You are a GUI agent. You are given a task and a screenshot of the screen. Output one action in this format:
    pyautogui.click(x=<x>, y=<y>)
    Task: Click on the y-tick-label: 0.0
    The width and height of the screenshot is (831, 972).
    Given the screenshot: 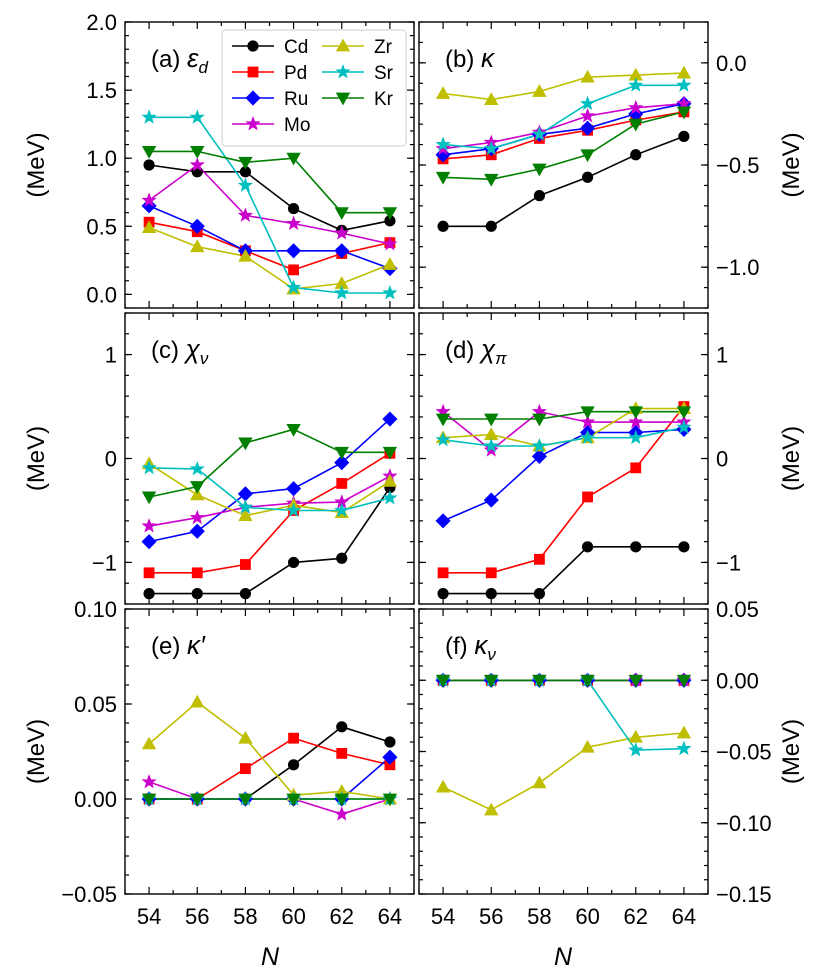 What is the action you would take?
    pyautogui.click(x=101, y=294)
    